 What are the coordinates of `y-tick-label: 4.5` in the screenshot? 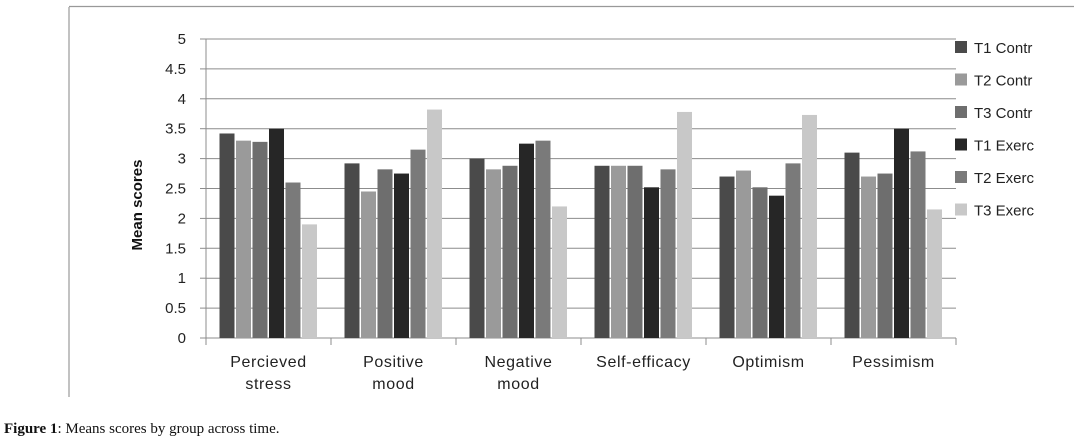 It's located at (175, 69).